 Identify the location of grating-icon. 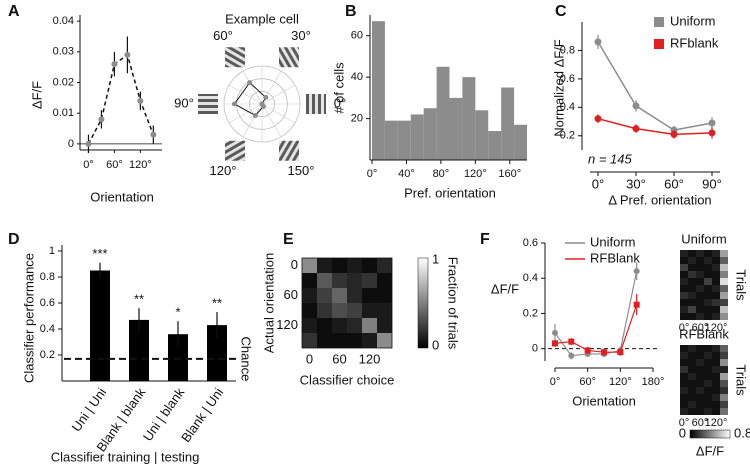
(235, 57).